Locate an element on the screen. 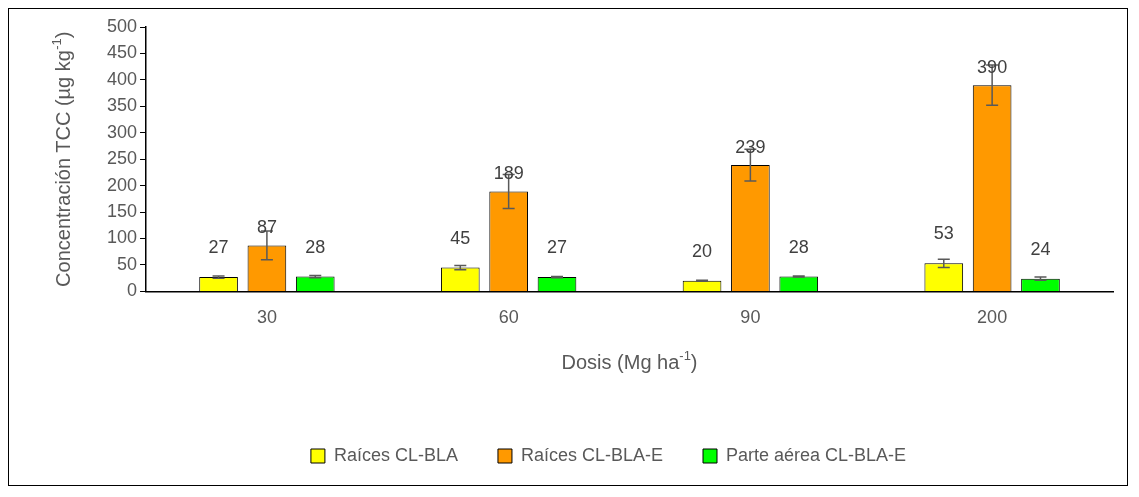 This screenshot has width=1139, height=497. y-tick-label: 250 is located at coordinates (122, 158).